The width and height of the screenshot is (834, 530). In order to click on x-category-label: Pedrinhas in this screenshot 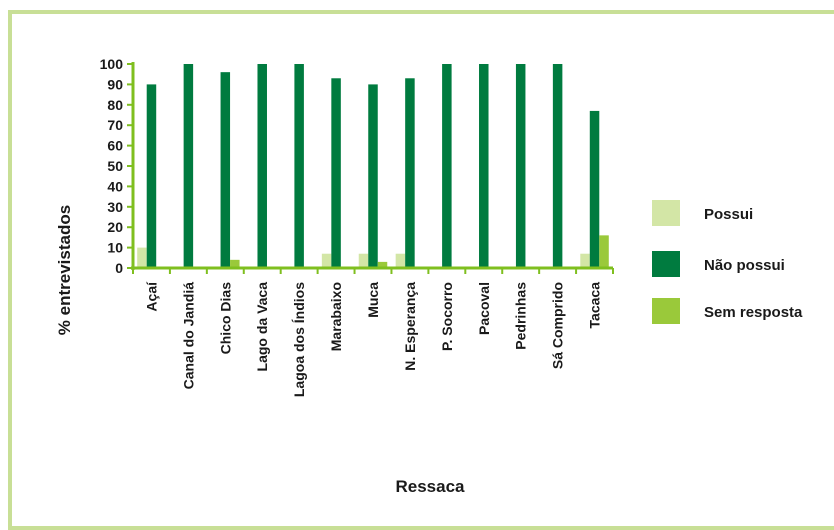, I will do `click(521, 316)`.